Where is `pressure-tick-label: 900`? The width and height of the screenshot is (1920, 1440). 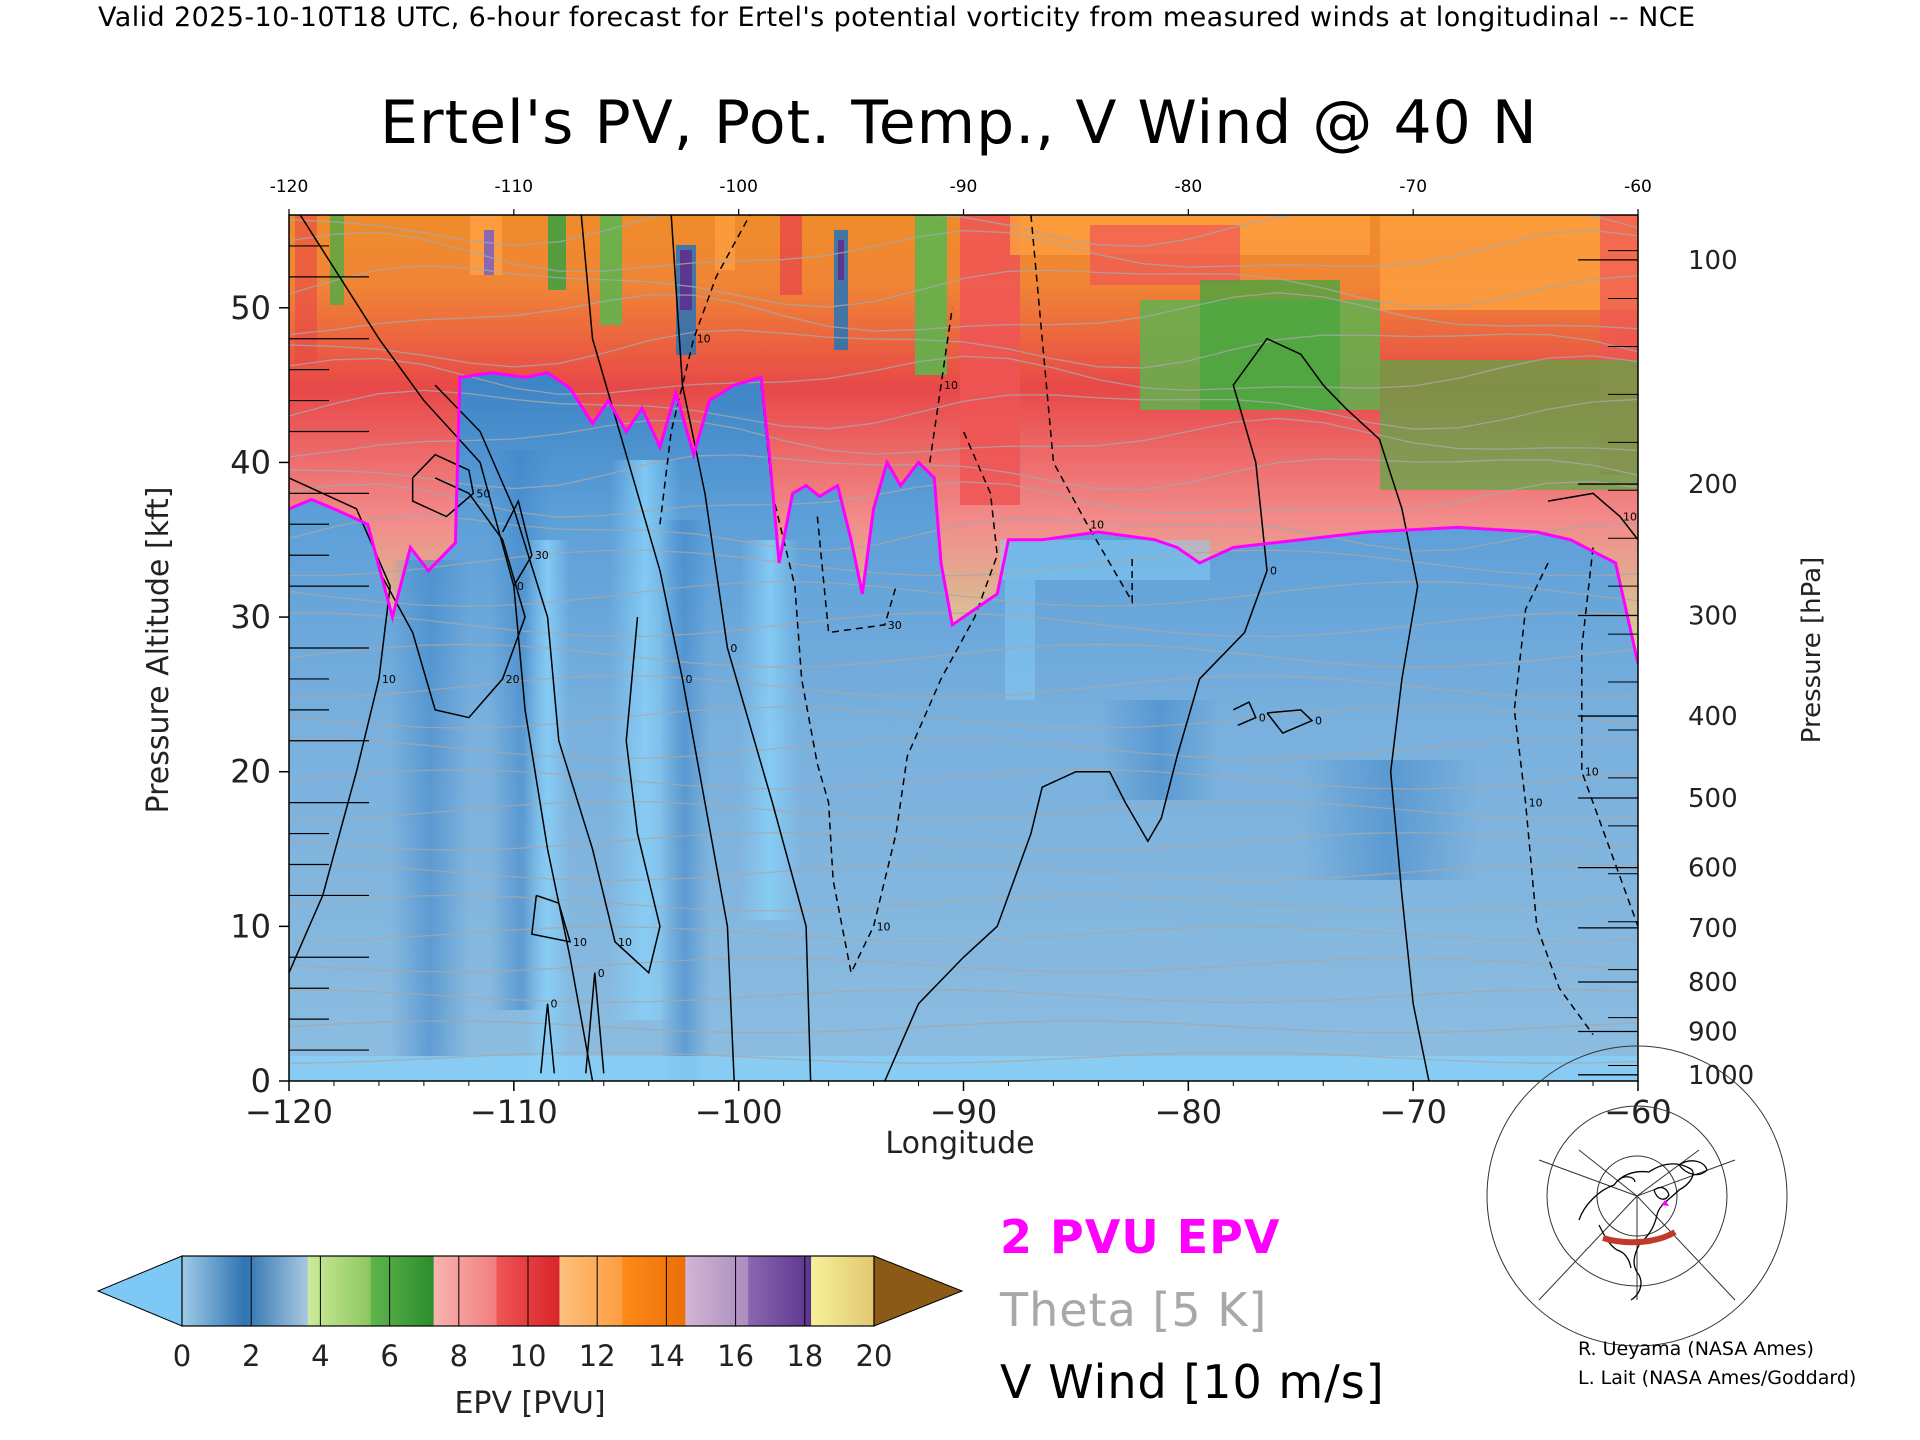 pressure-tick-label: 900 is located at coordinates (1713, 1033).